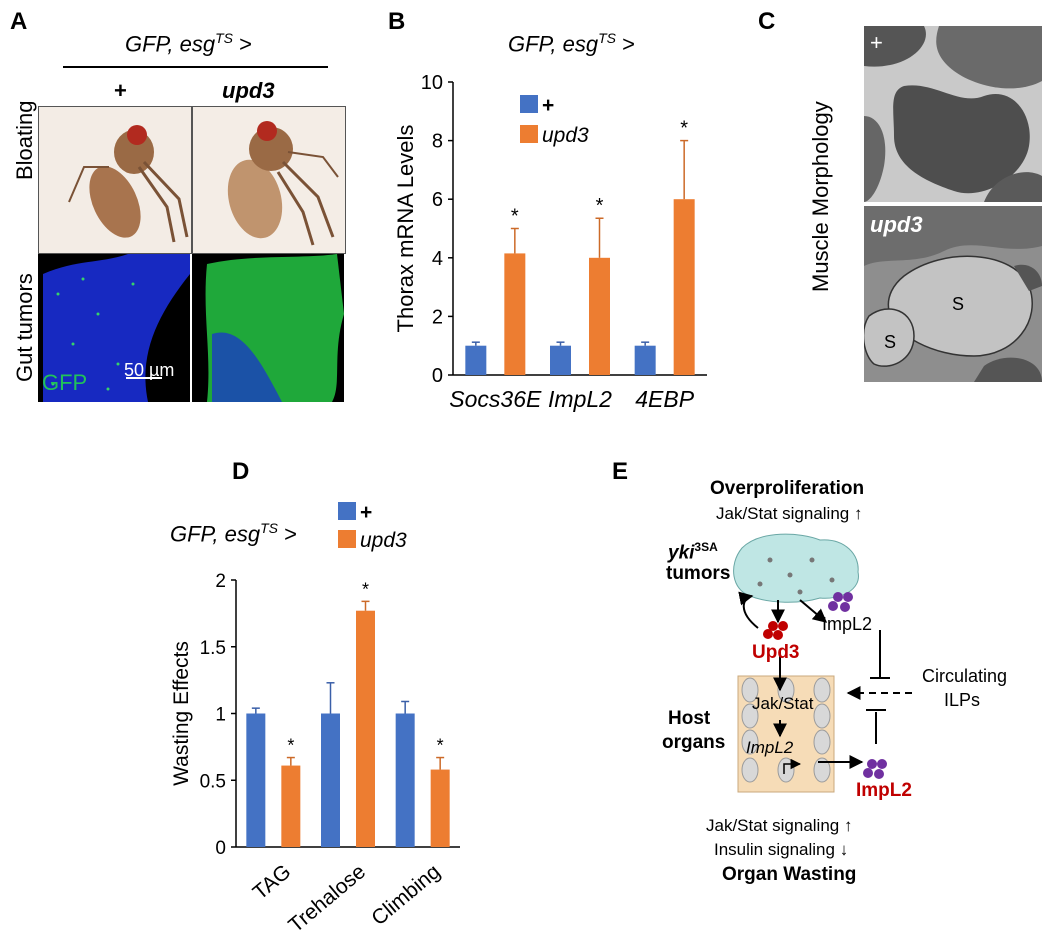 The image size is (1050, 951). Describe the element at coordinates (965, 676) in the screenshot. I see `circulating-label: Circulating` at that location.